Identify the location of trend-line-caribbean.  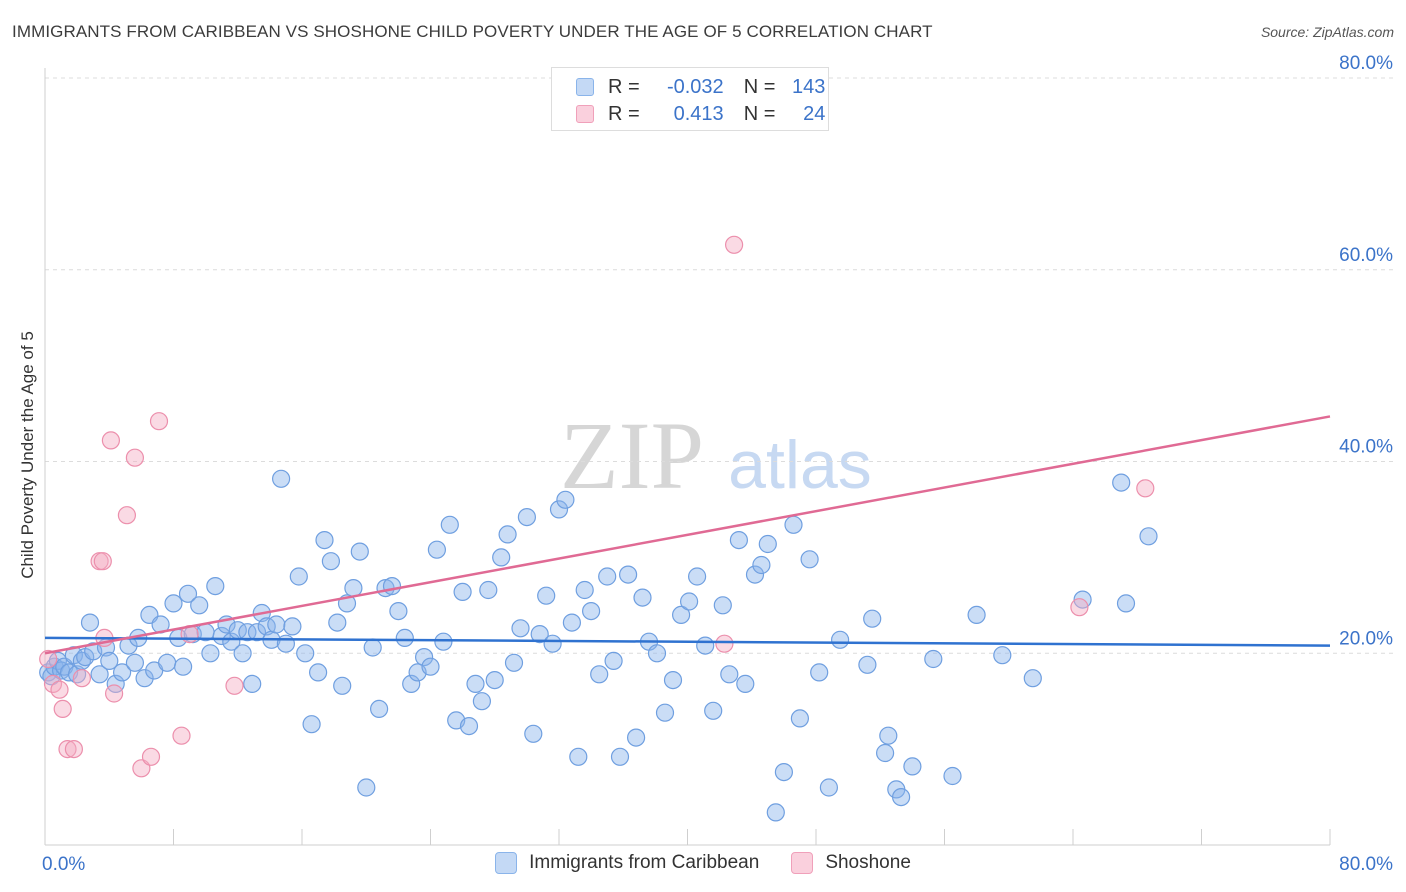
(687, 641).